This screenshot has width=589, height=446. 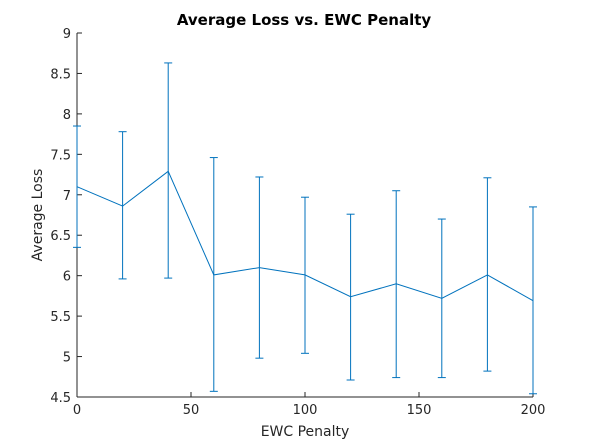 What do you see at coordinates (67, 34) in the screenshot?
I see `y-tick-label: 9` at bounding box center [67, 34].